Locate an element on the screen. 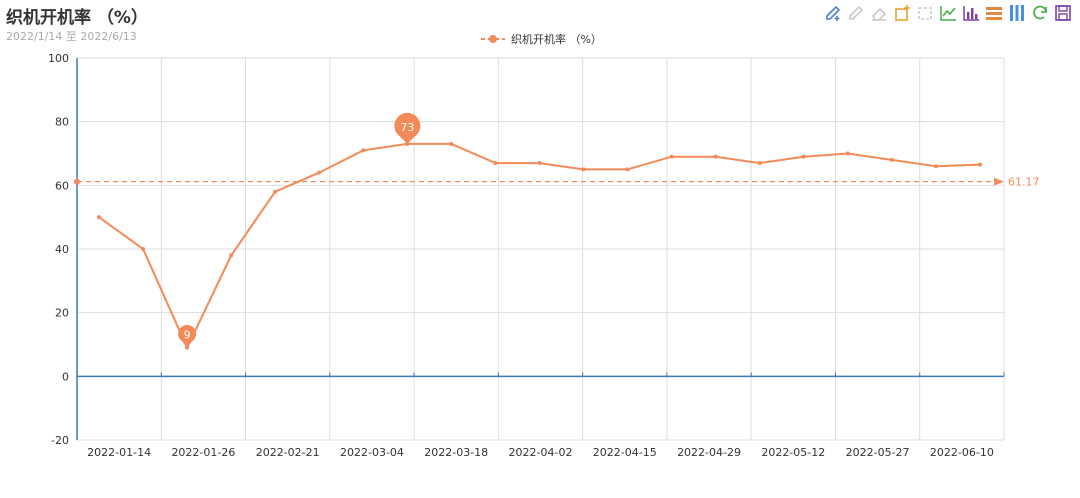 This screenshot has height=498, width=1080. legend-marker is located at coordinates (493, 39).